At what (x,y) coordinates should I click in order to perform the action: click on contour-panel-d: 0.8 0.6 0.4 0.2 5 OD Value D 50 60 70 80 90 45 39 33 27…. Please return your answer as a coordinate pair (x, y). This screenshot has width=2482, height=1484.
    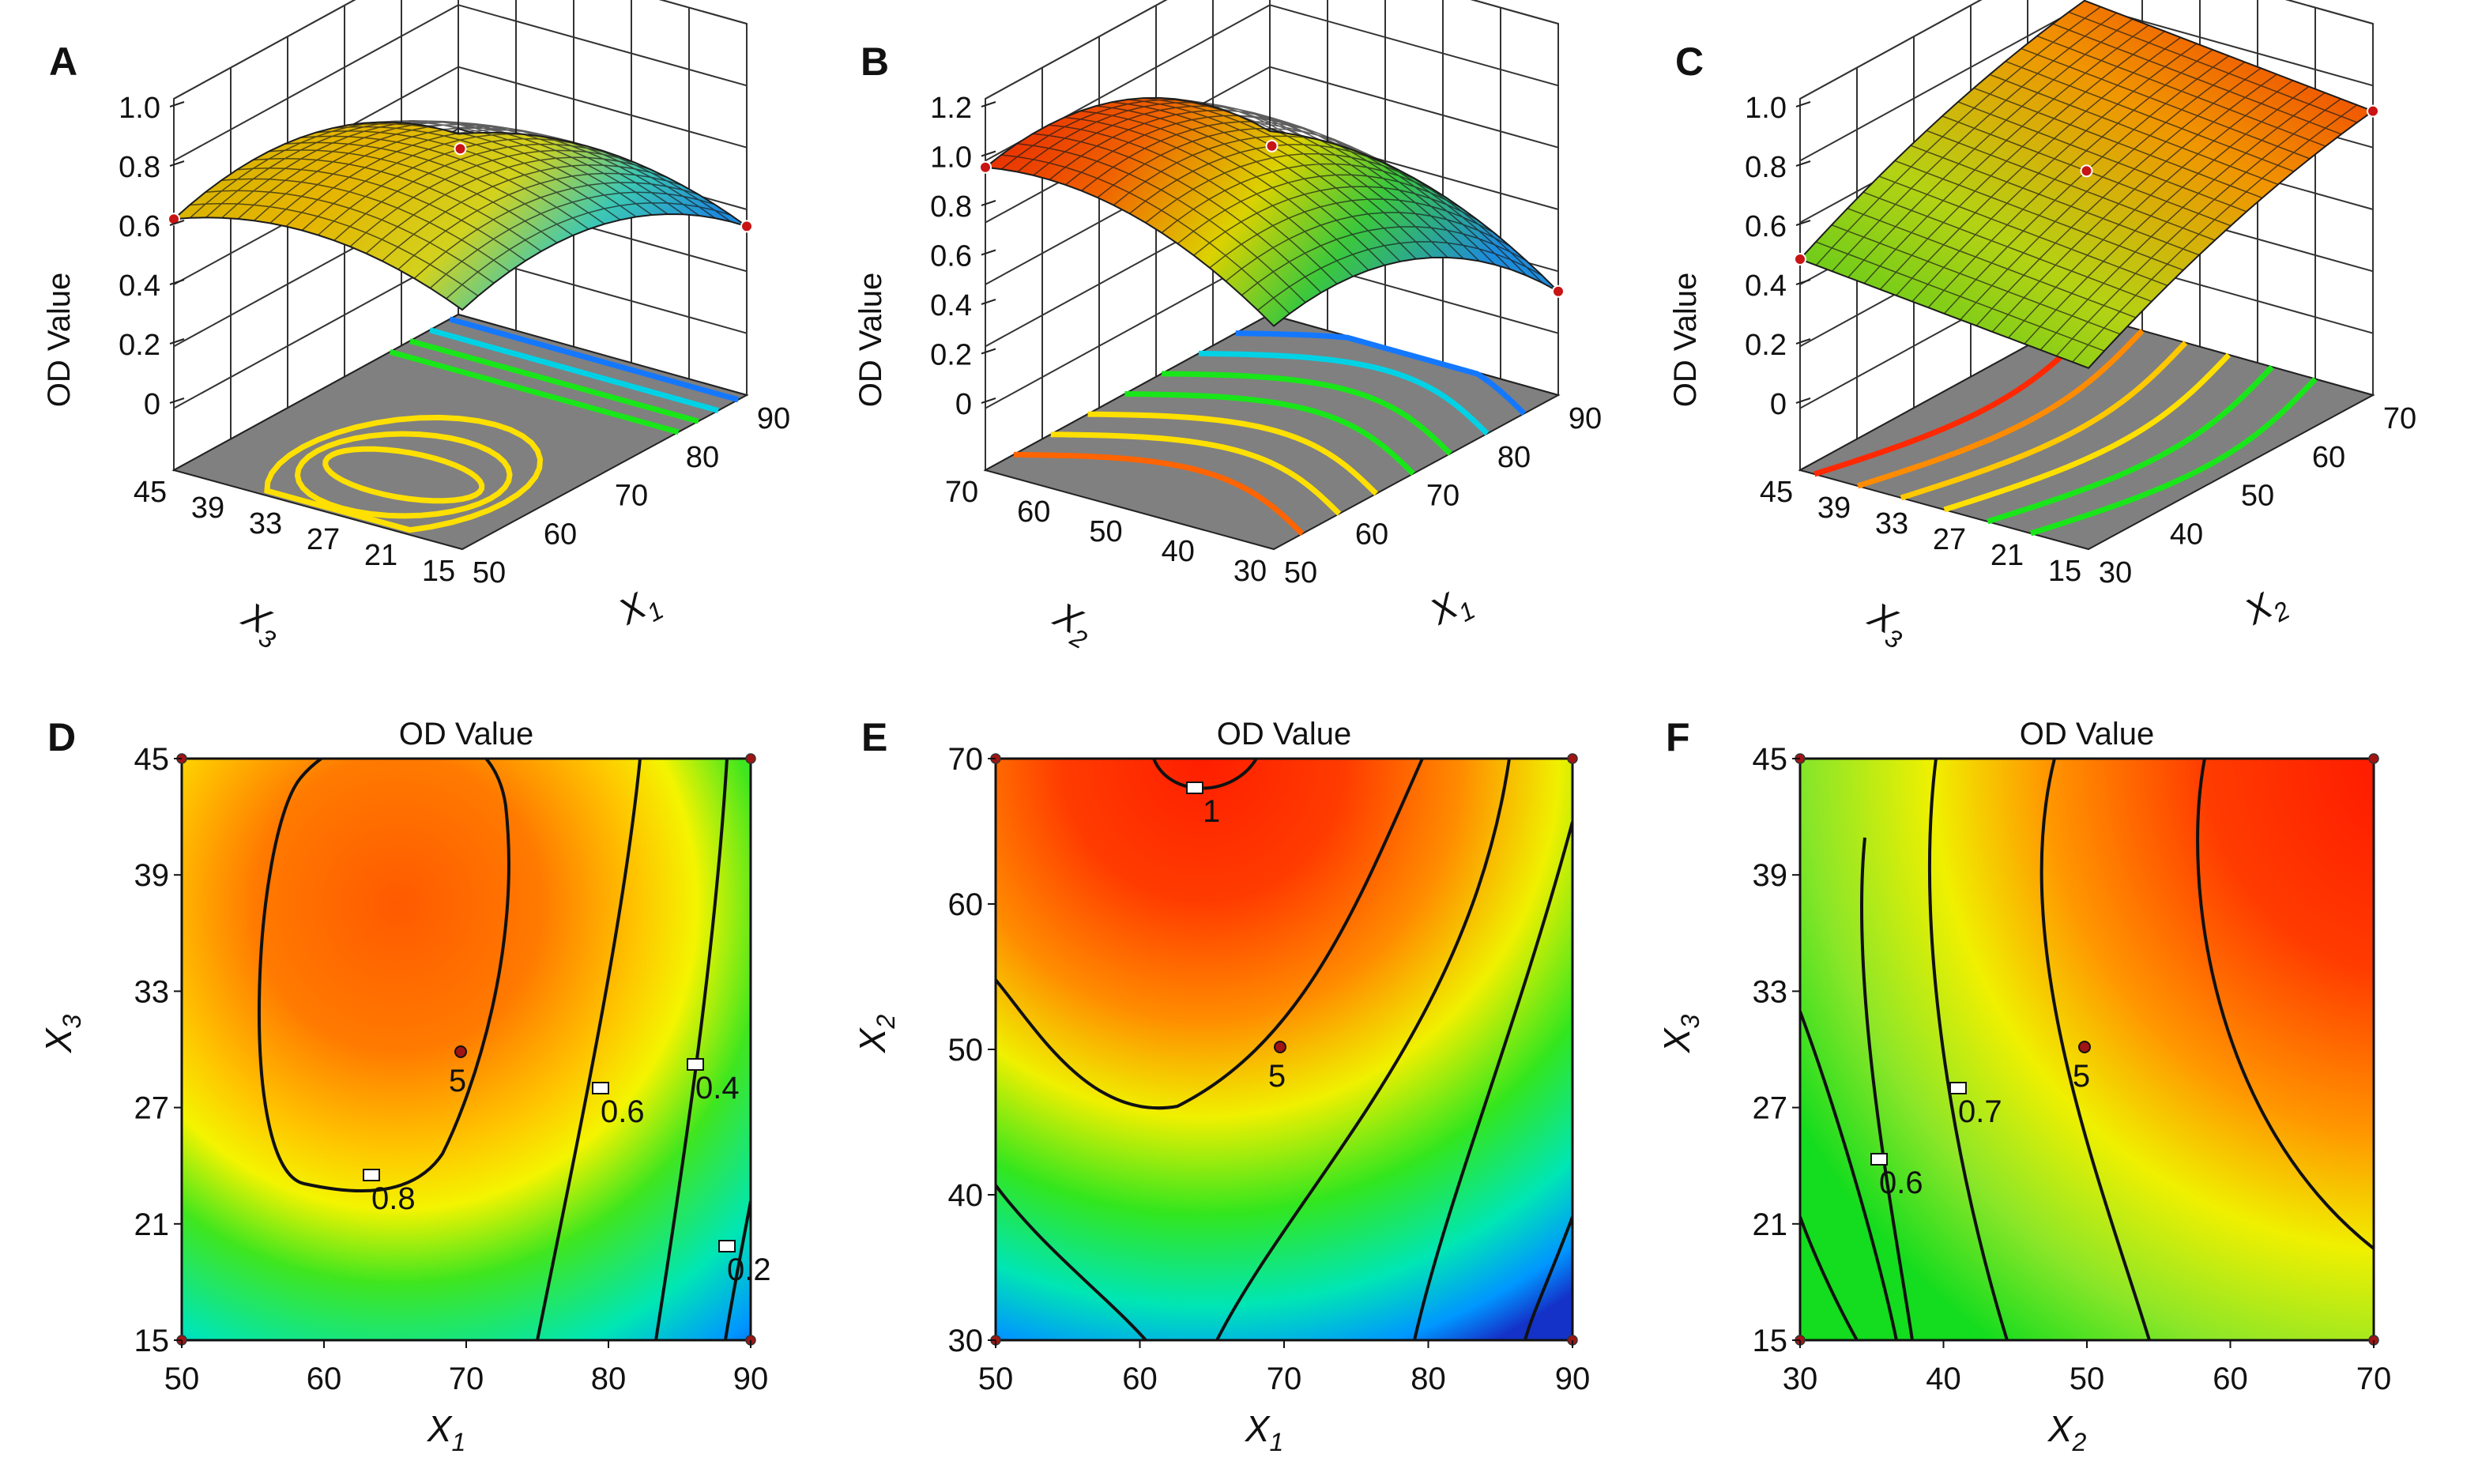
    Looking at the image, I should click on (404, 1085).